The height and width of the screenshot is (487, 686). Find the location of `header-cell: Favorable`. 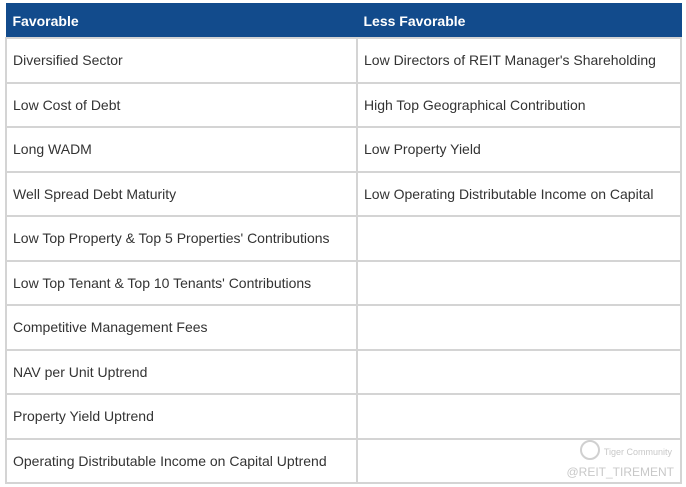

header-cell: Favorable is located at coordinates (181, 21).